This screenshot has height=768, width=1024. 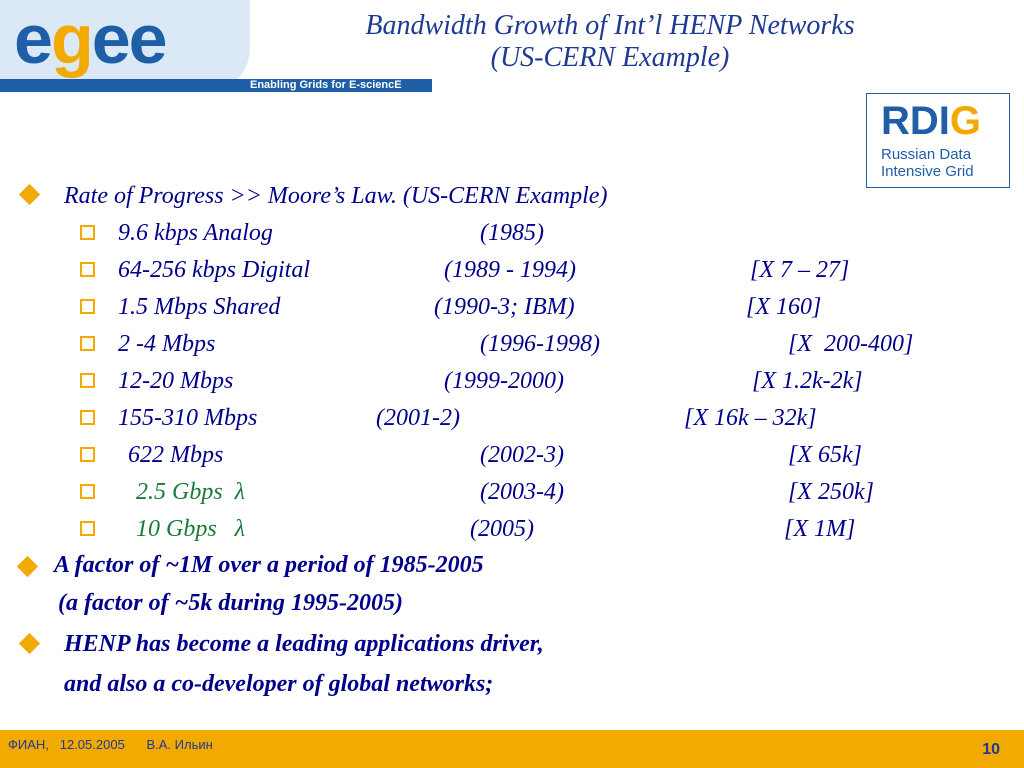 What do you see at coordinates (926, 154) in the screenshot?
I see `rdig-line-1: Russian Data` at bounding box center [926, 154].